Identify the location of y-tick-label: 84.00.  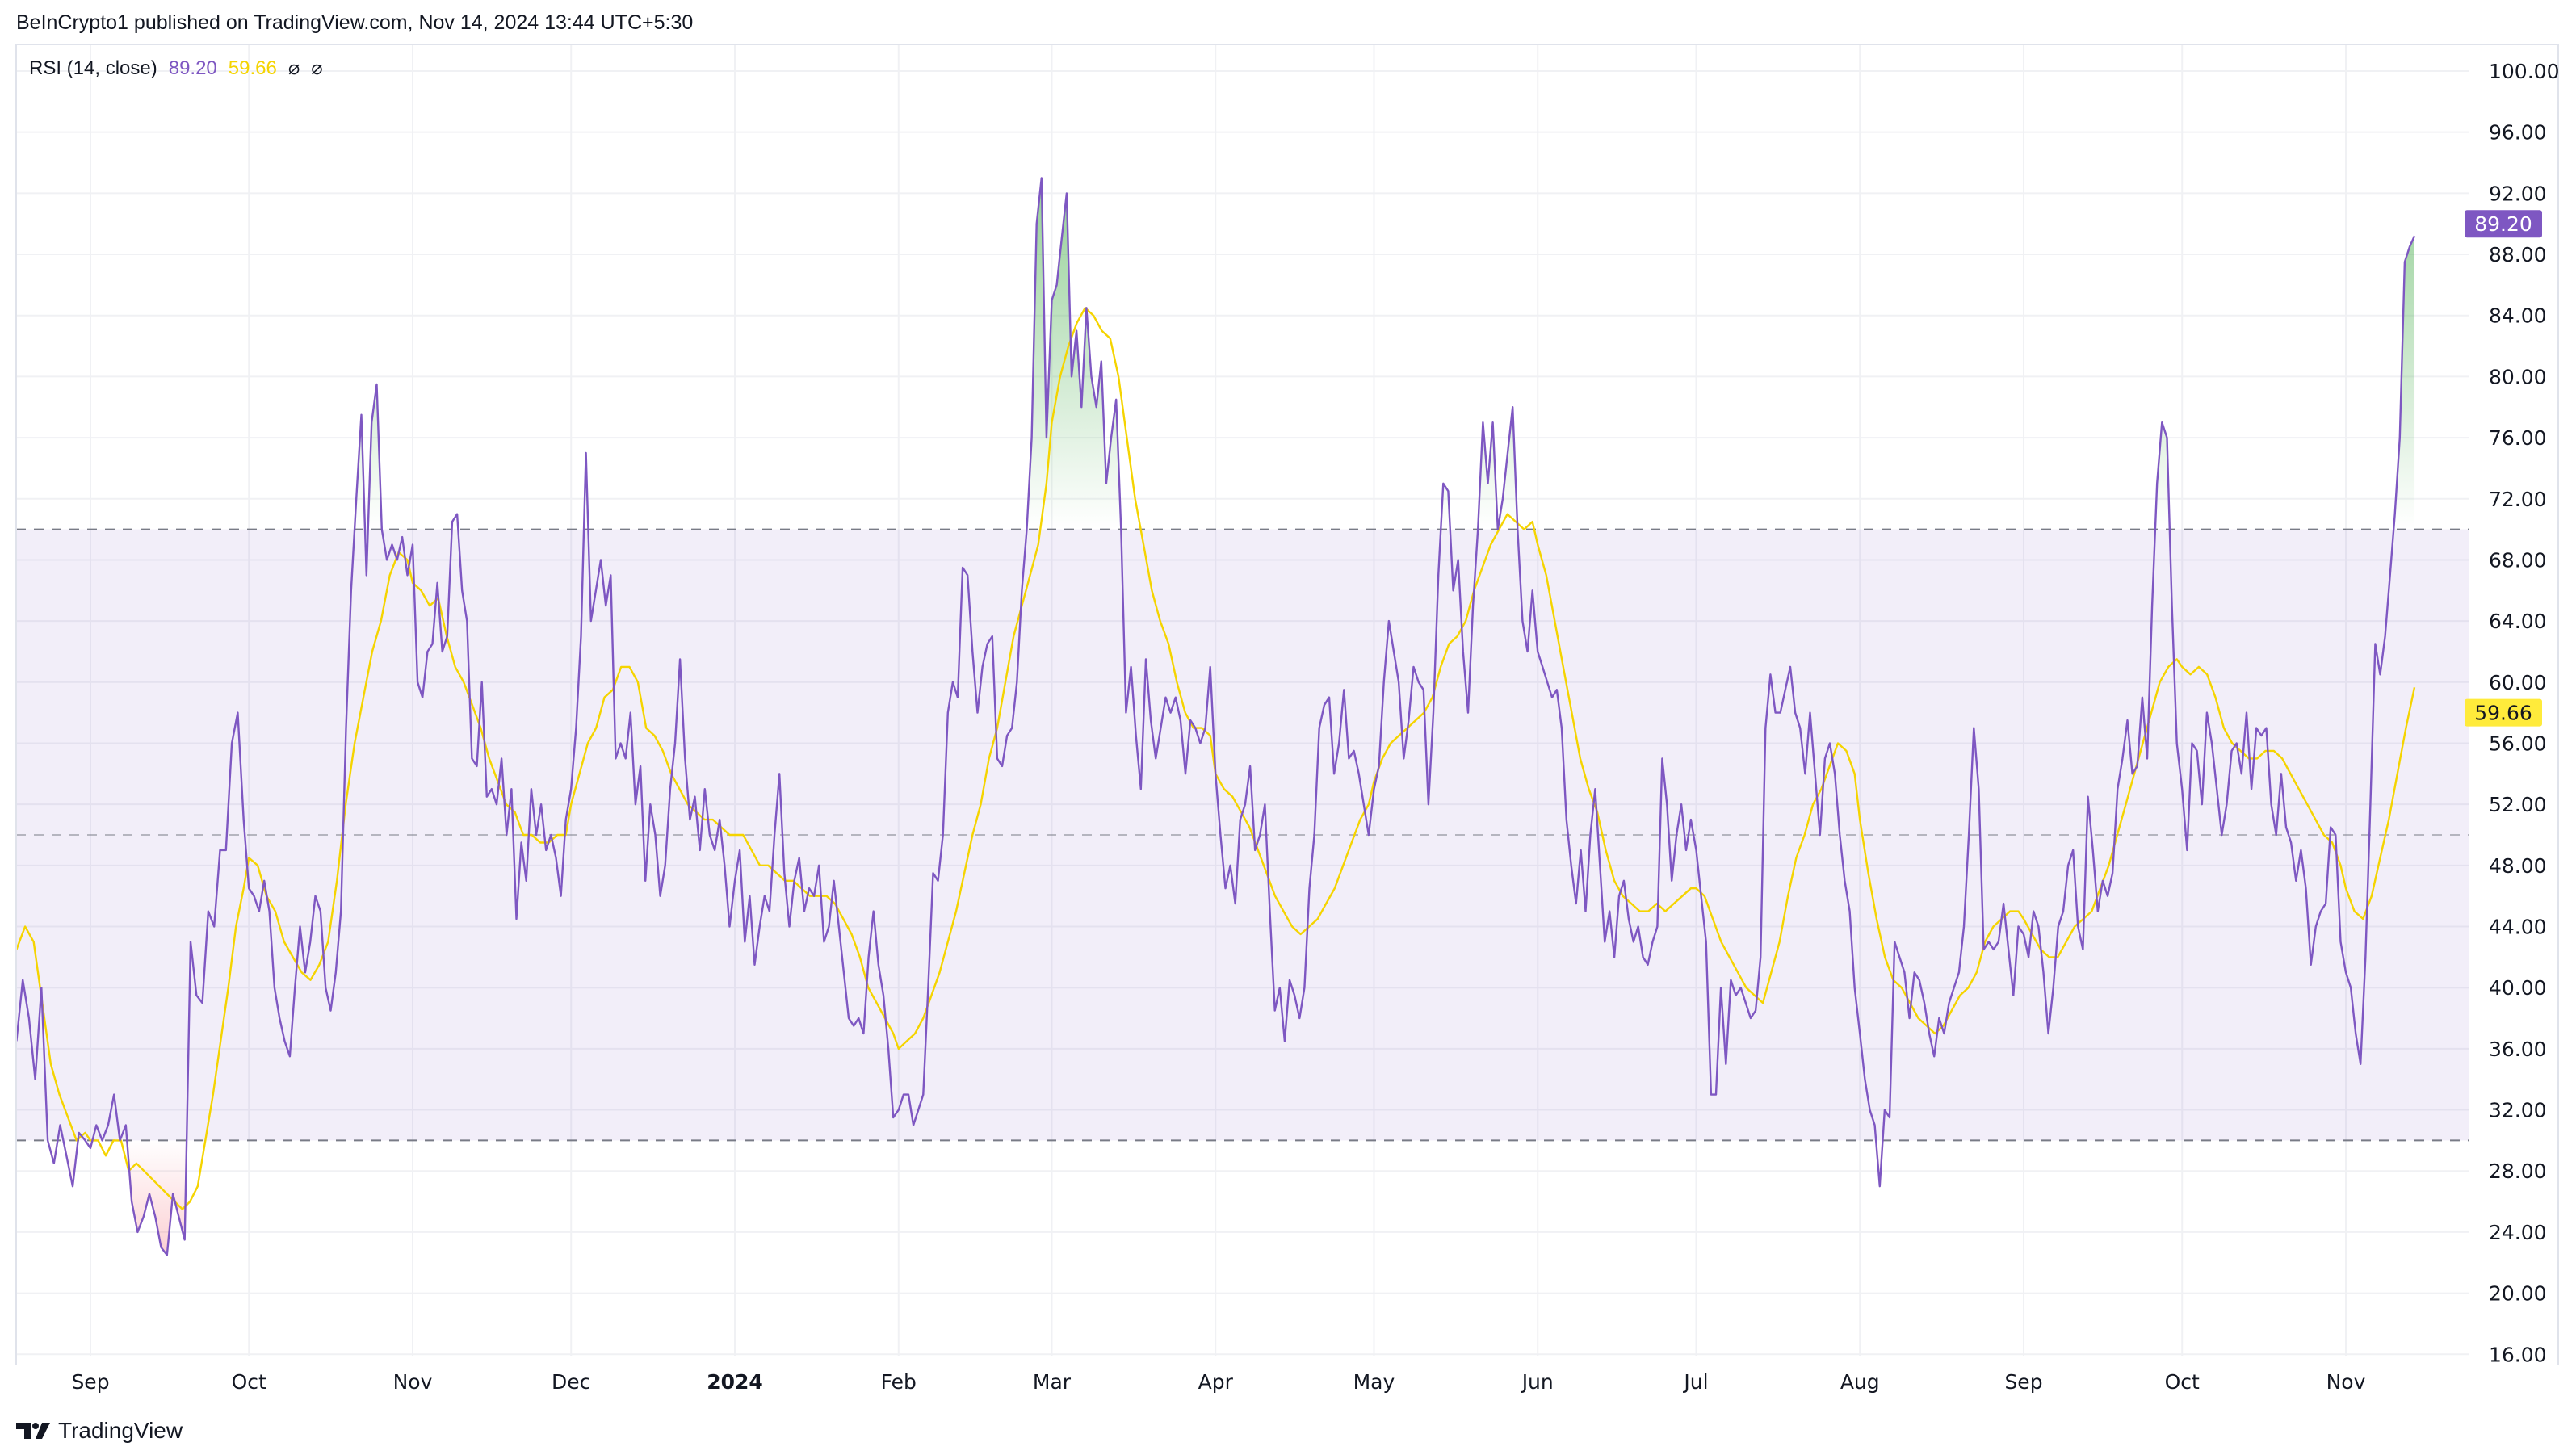
(2518, 316).